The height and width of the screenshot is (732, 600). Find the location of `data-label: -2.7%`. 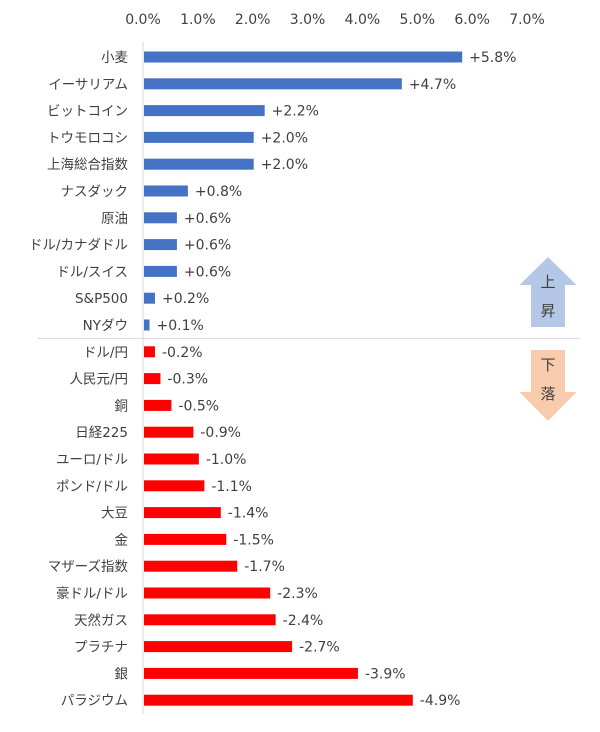

data-label: -2.7% is located at coordinates (319, 648).